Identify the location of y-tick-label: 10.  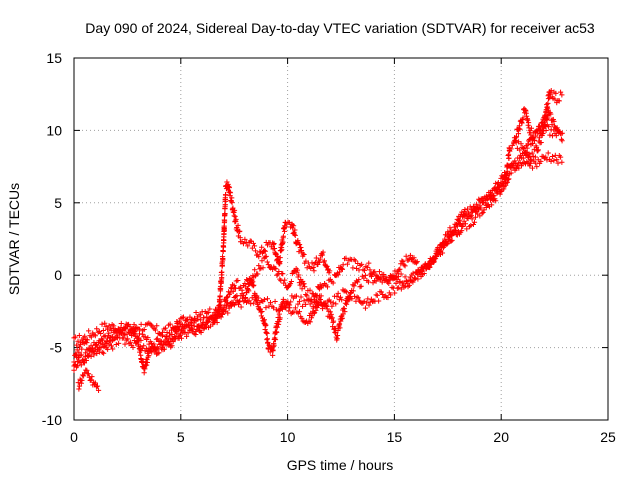
(54, 130).